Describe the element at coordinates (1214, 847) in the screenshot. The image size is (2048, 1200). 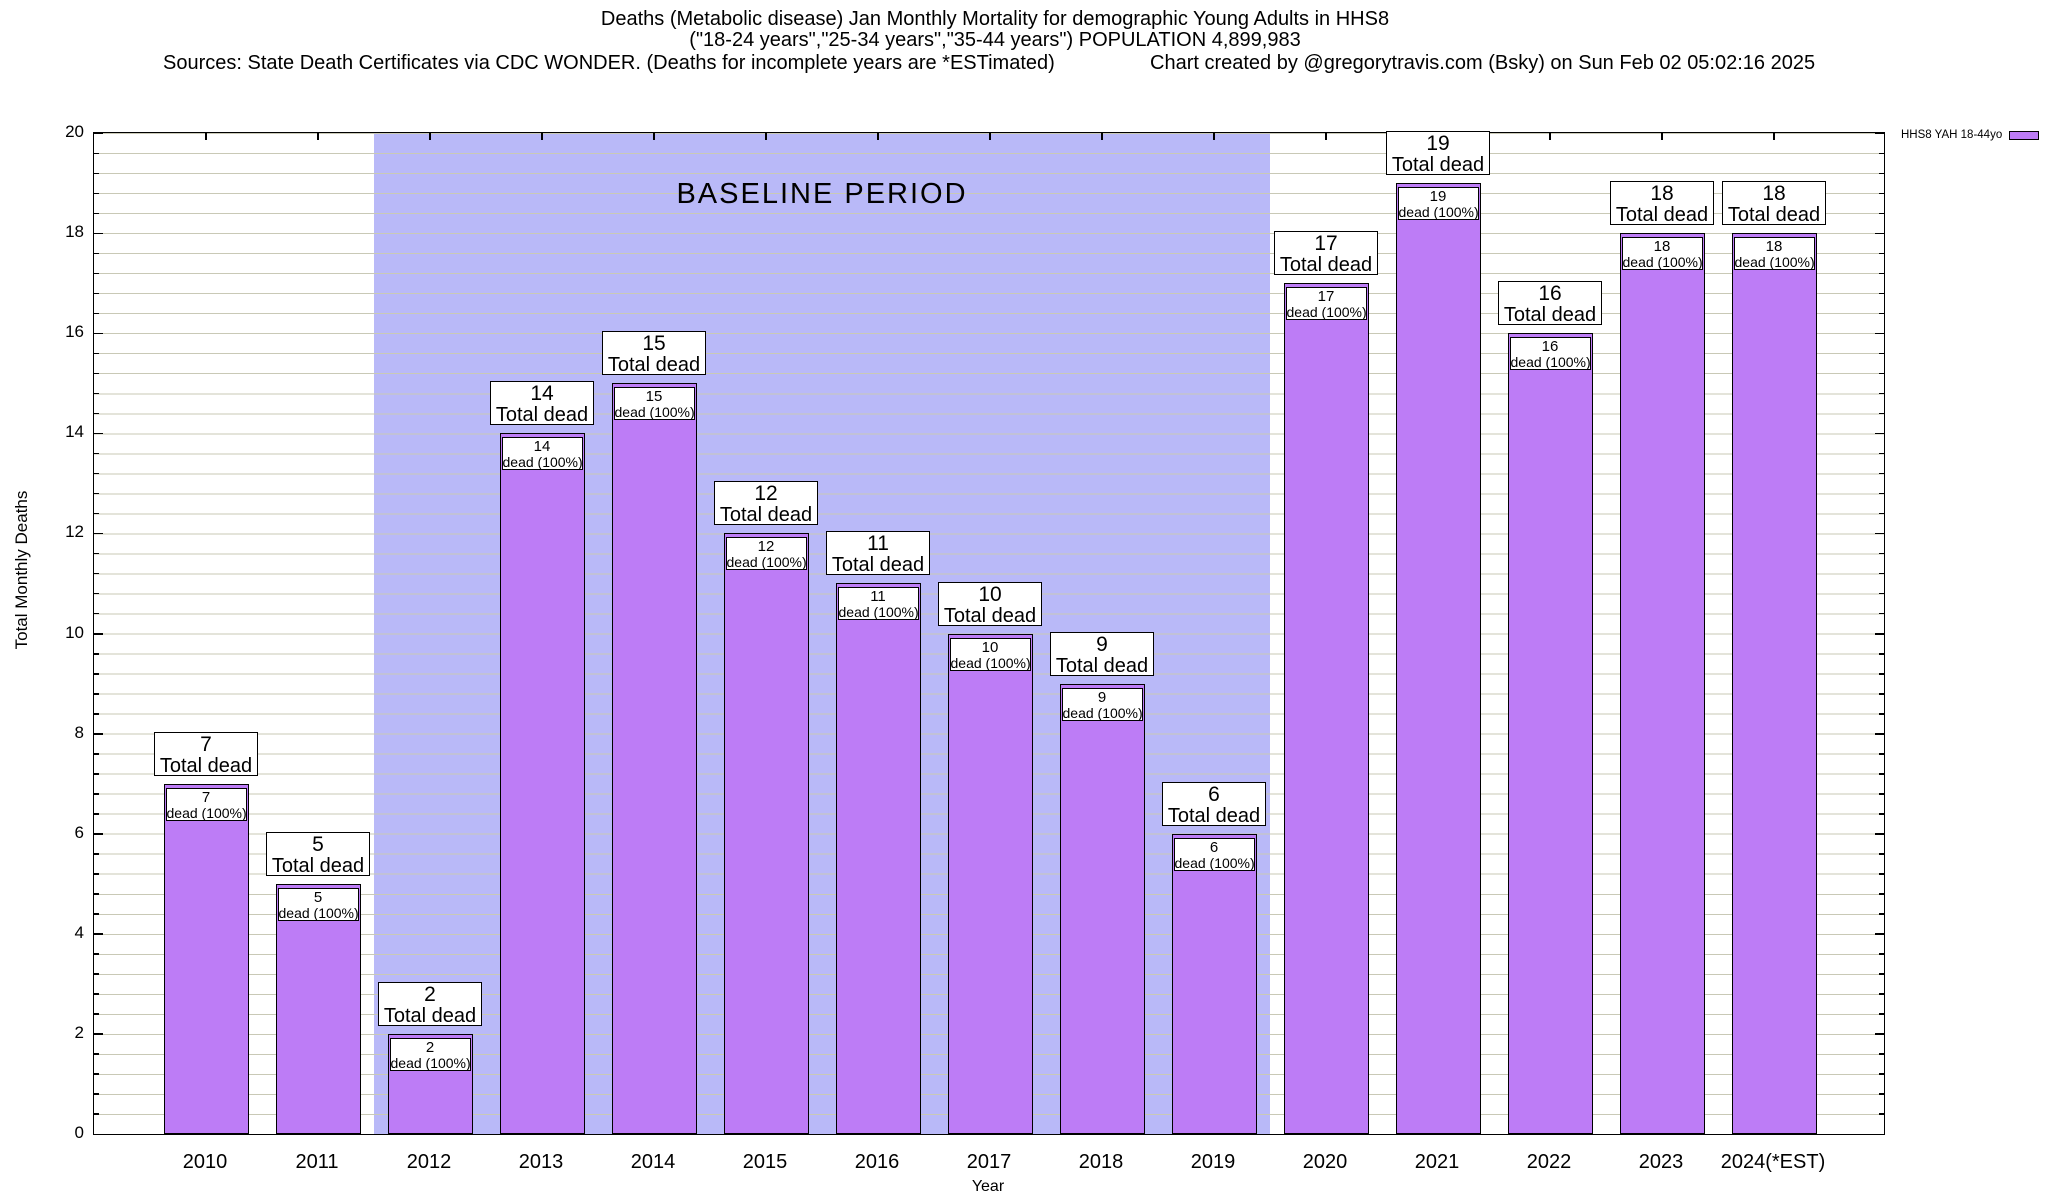
I see `bar-inner-value: 6` at that location.